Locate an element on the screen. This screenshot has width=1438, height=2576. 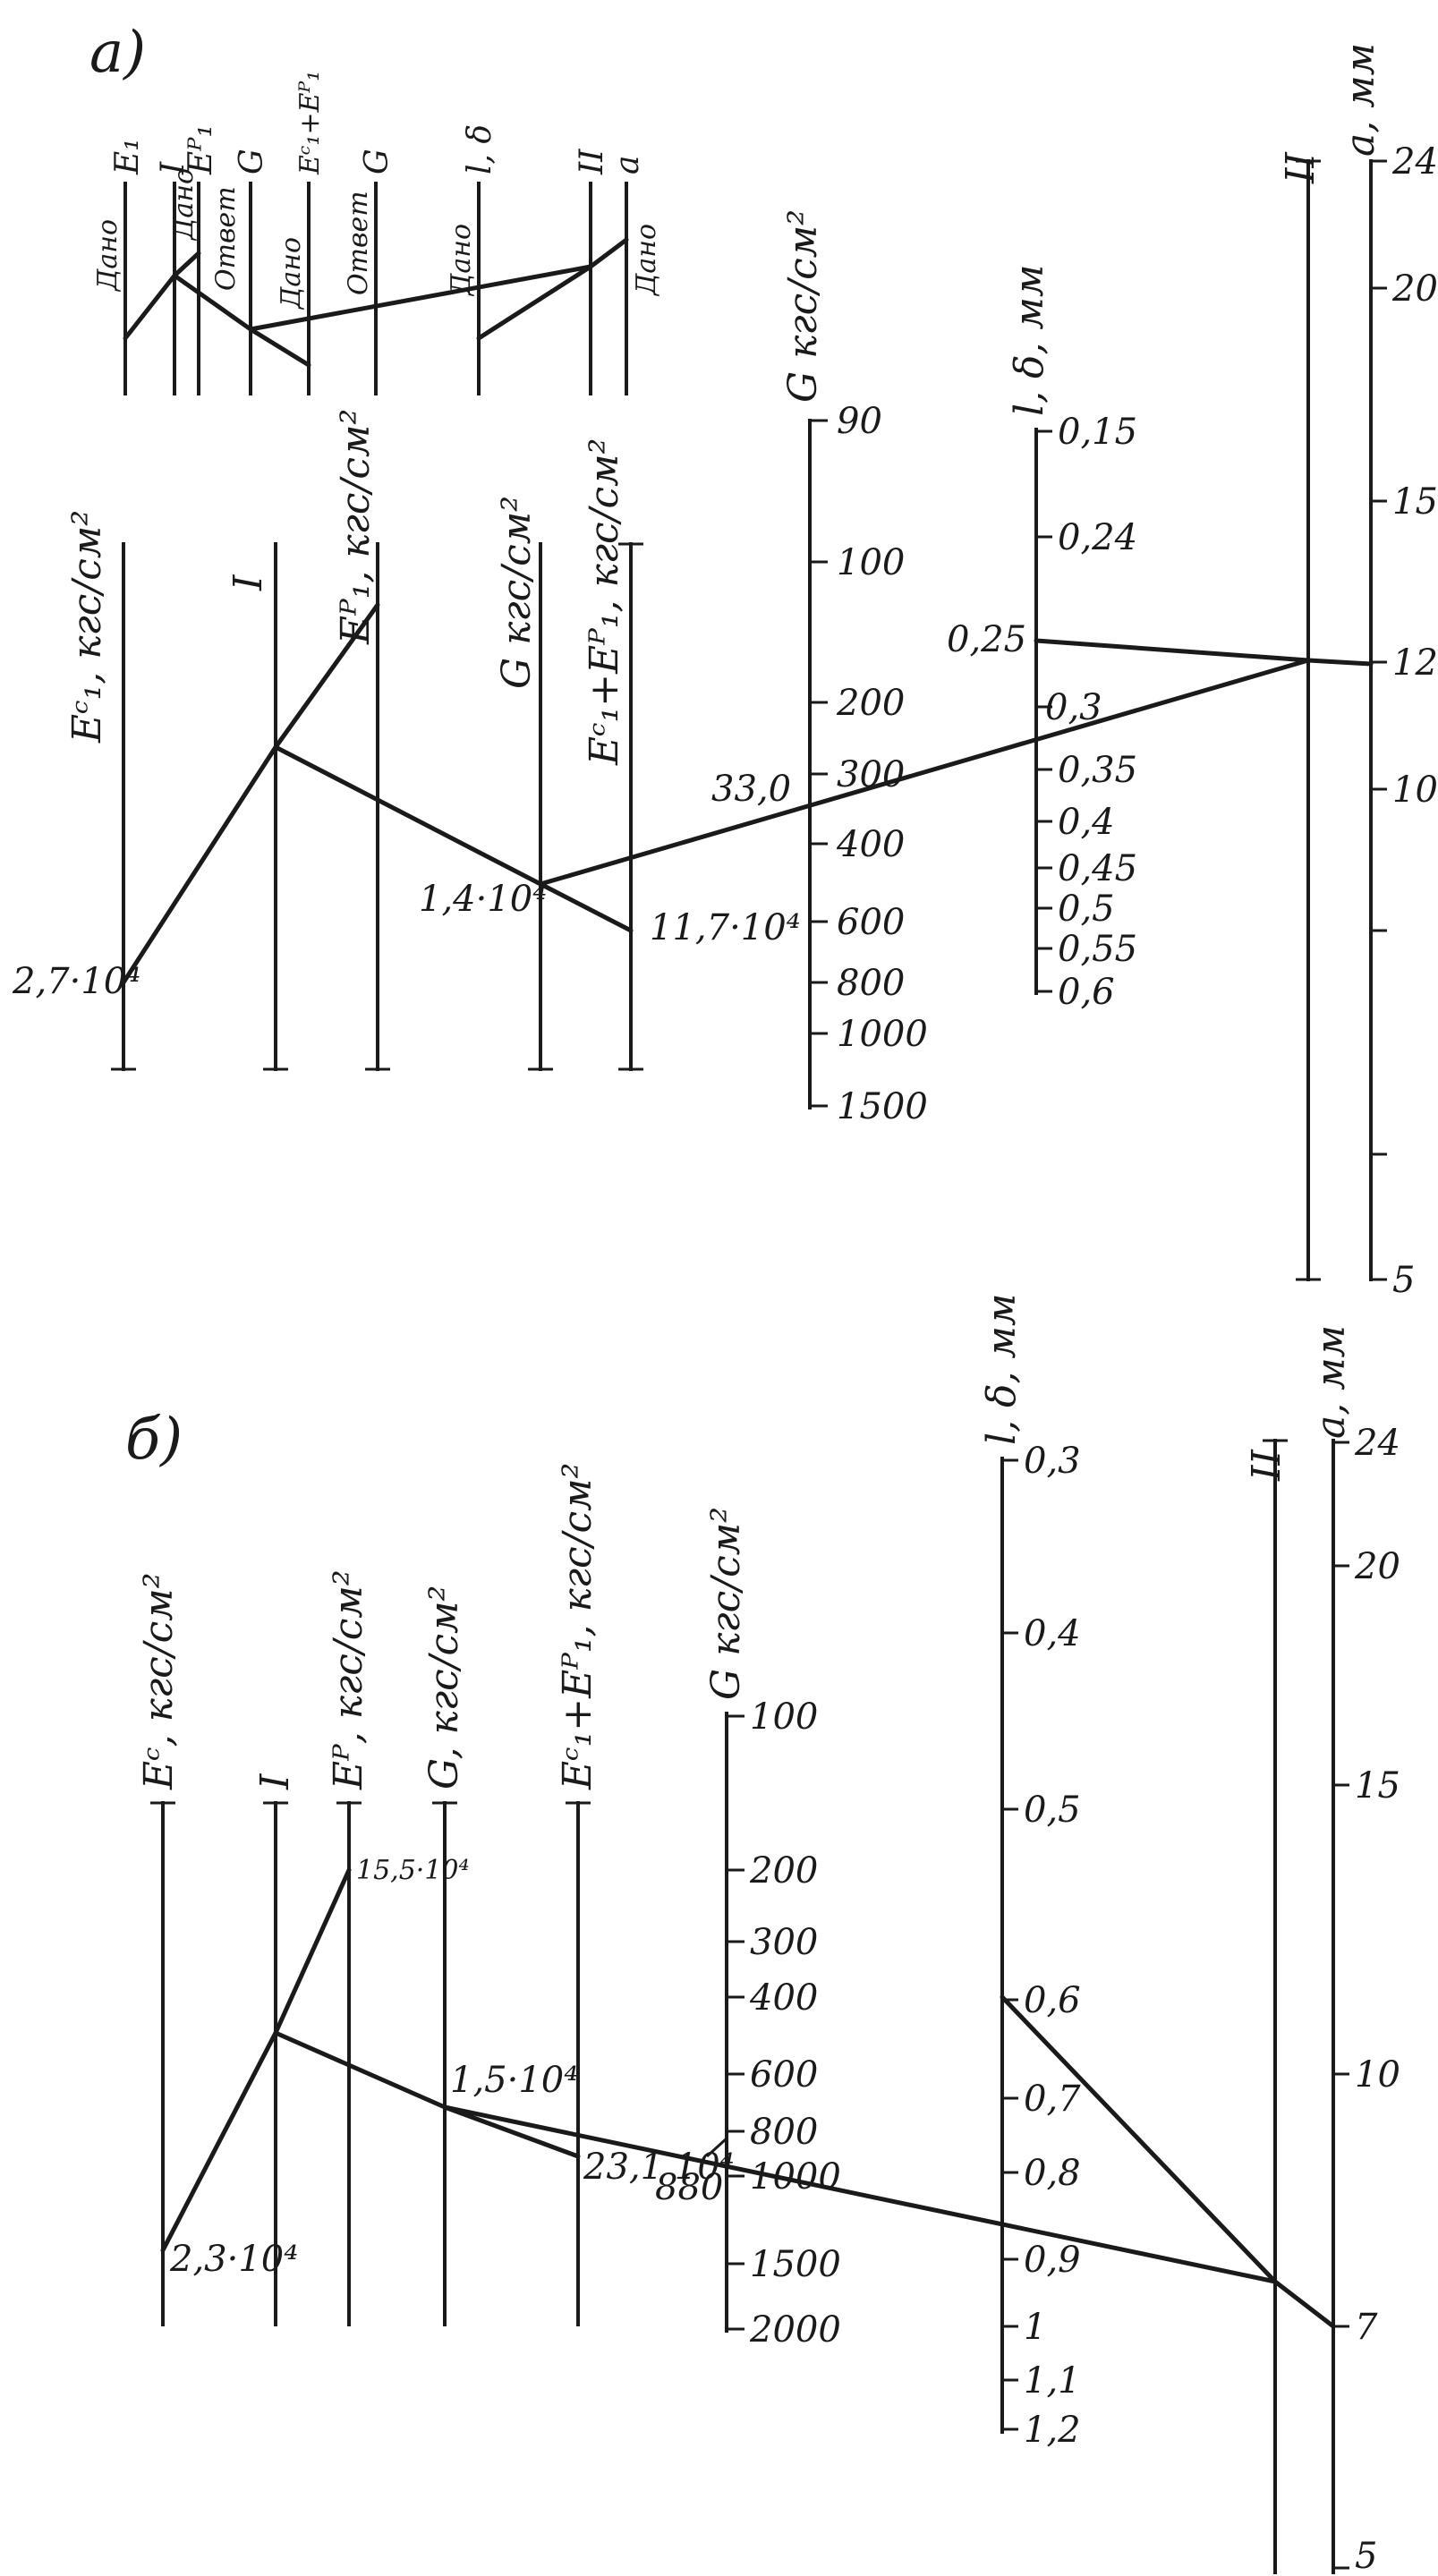
ticks-b-g: 100 200 300 400 600 800 1000 1500 2000 is located at coordinates (784, 2023).